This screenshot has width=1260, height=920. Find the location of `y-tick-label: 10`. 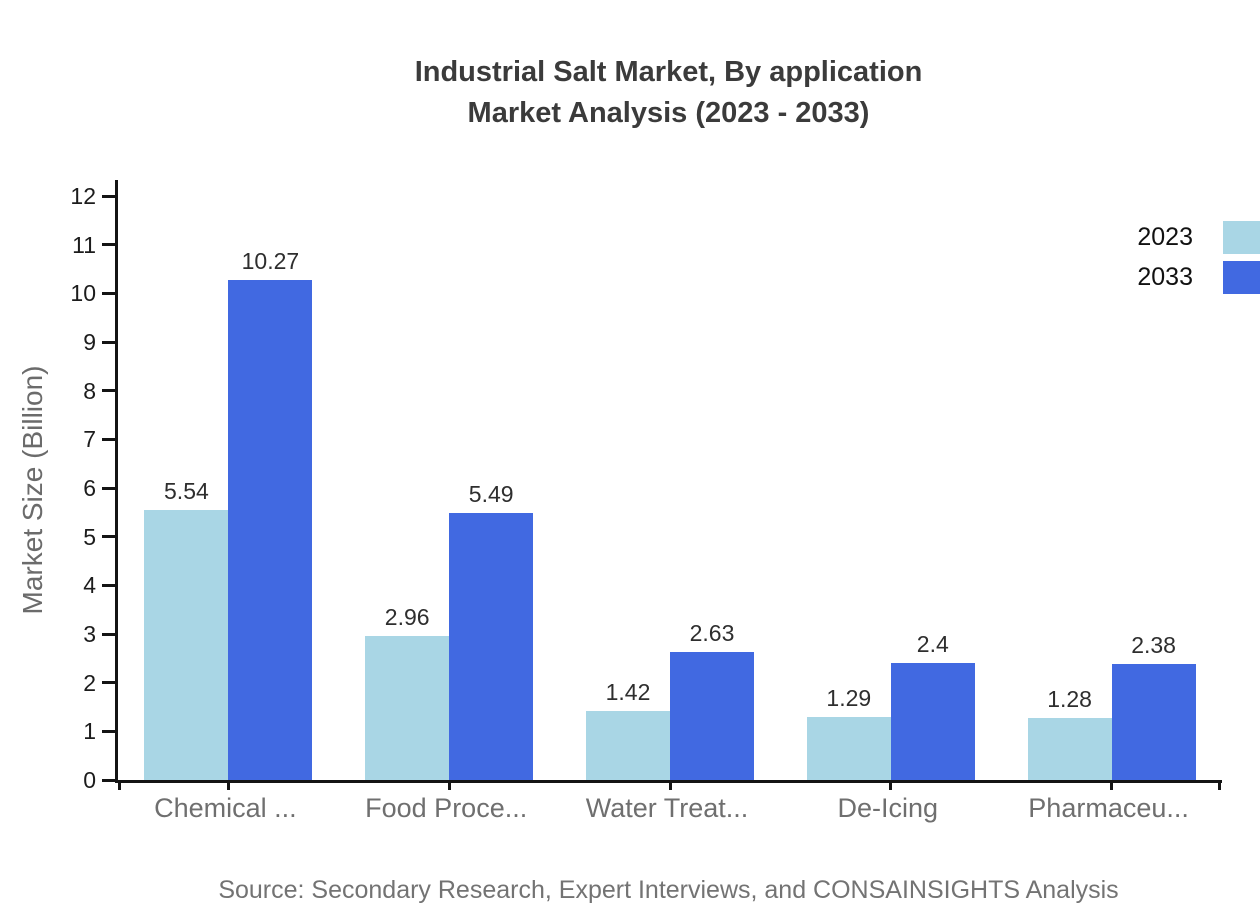

y-tick-label: 10 is located at coordinates (83, 293).